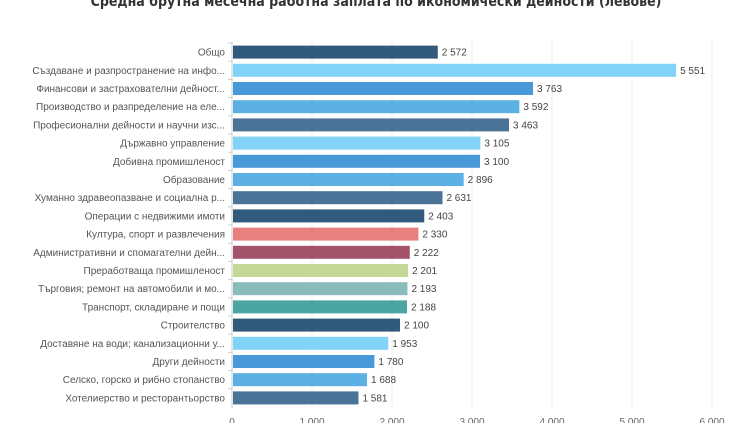 This screenshot has height=423, width=752. What do you see at coordinates (440, 216) in the screenshot?
I see `data-label: 2 403` at bounding box center [440, 216].